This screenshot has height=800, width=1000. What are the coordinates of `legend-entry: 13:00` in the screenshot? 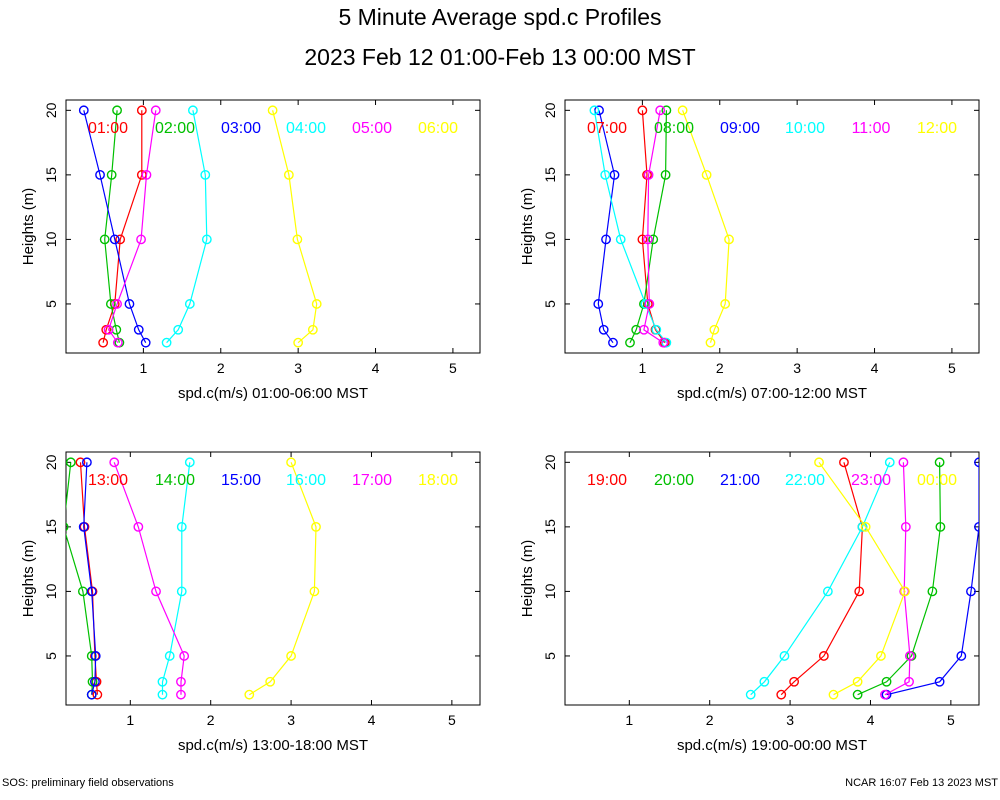 It's located at (108, 480).